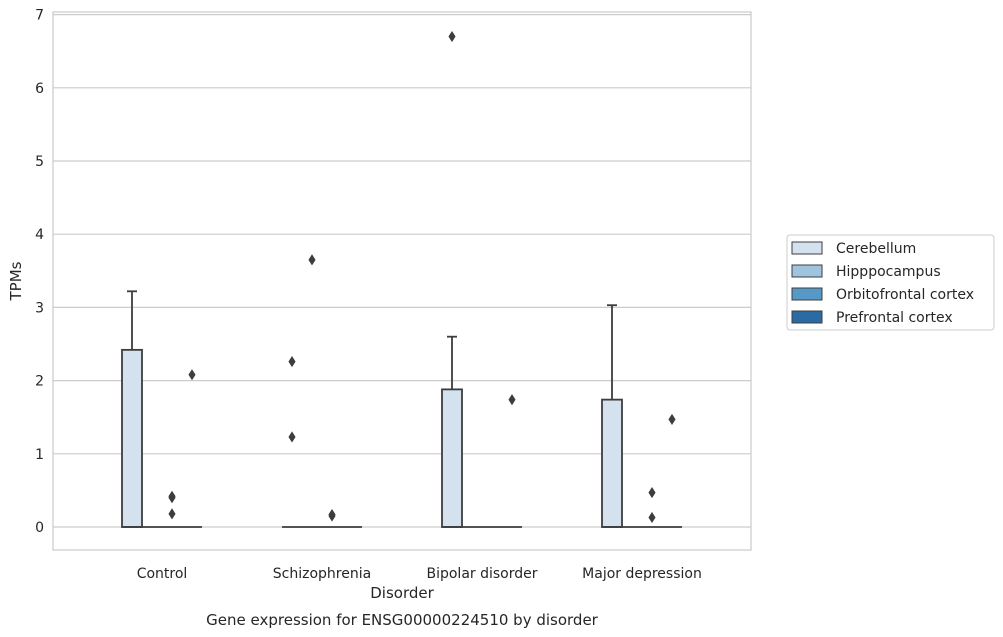 The height and width of the screenshot is (637, 1003). What do you see at coordinates (39, 308) in the screenshot?
I see `y-tick-label: 3` at bounding box center [39, 308].